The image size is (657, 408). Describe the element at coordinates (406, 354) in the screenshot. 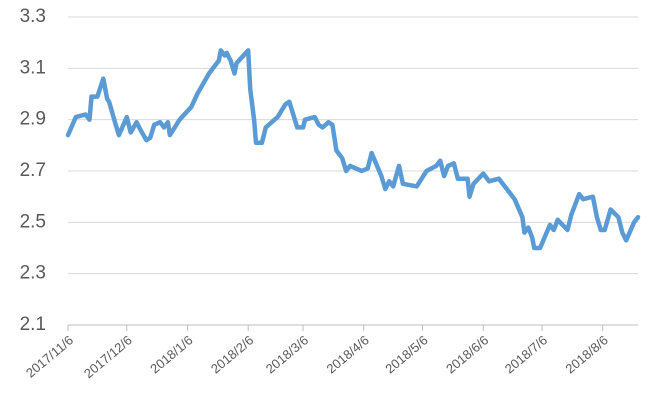

I see `x-tick-label: 2018/5/6` at that location.